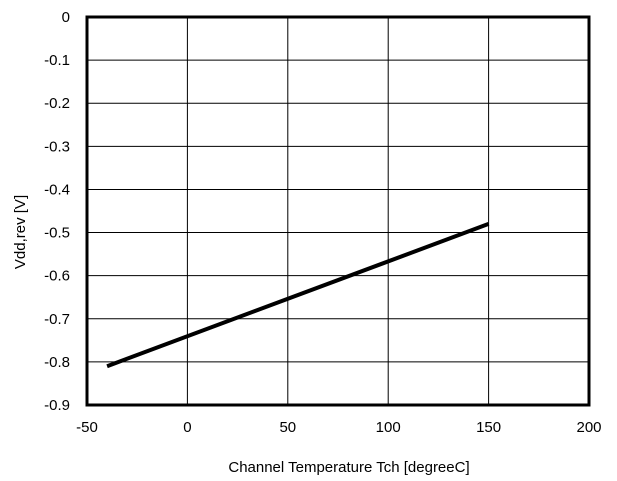  What do you see at coordinates (20, 232) in the screenshot?
I see `y-axis-title: Vdd,rev [V]` at bounding box center [20, 232].